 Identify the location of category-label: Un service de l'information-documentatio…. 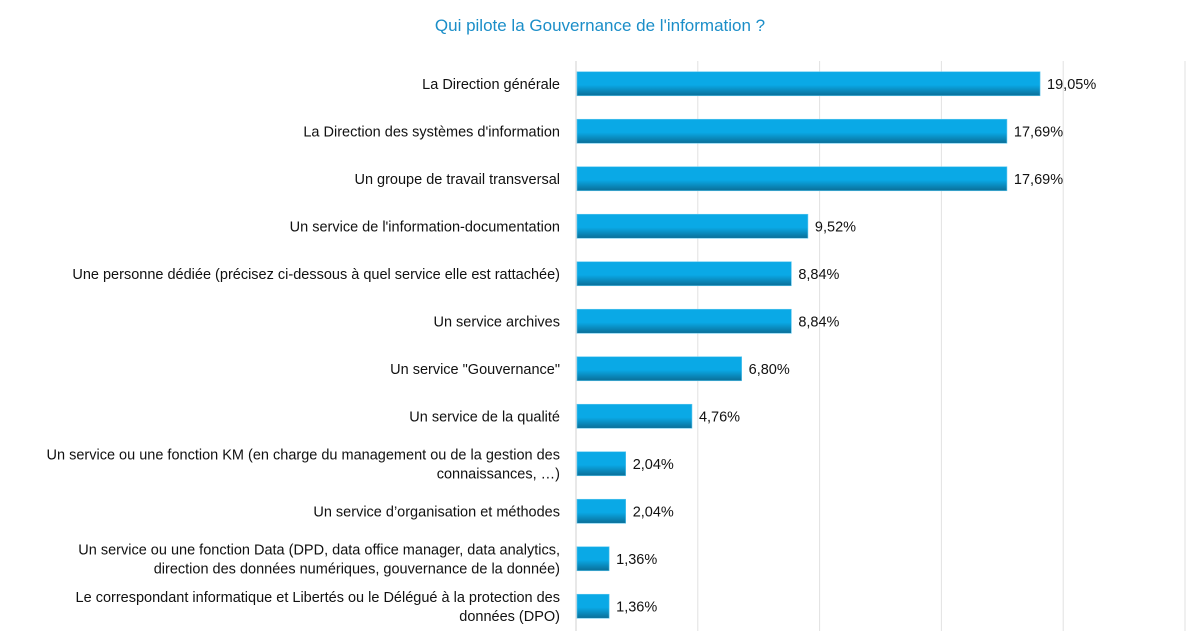
(425, 227).